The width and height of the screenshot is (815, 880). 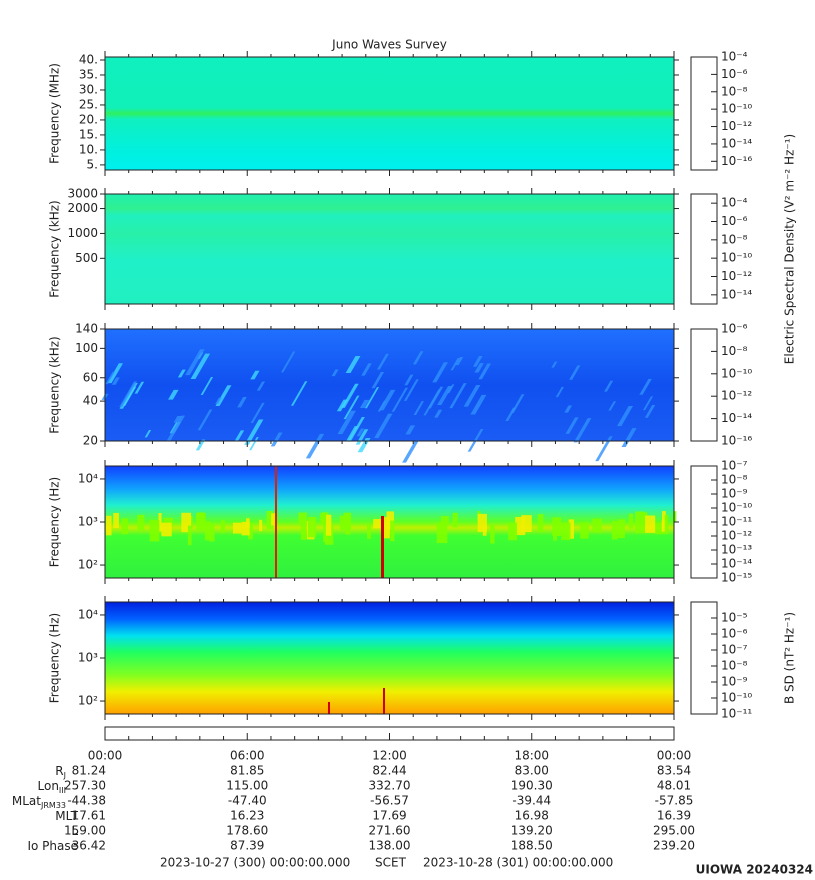 What do you see at coordinates (736, 578) in the screenshot?
I see `colorbar-tick-label: 10⁻¹⁵` at bounding box center [736, 578].